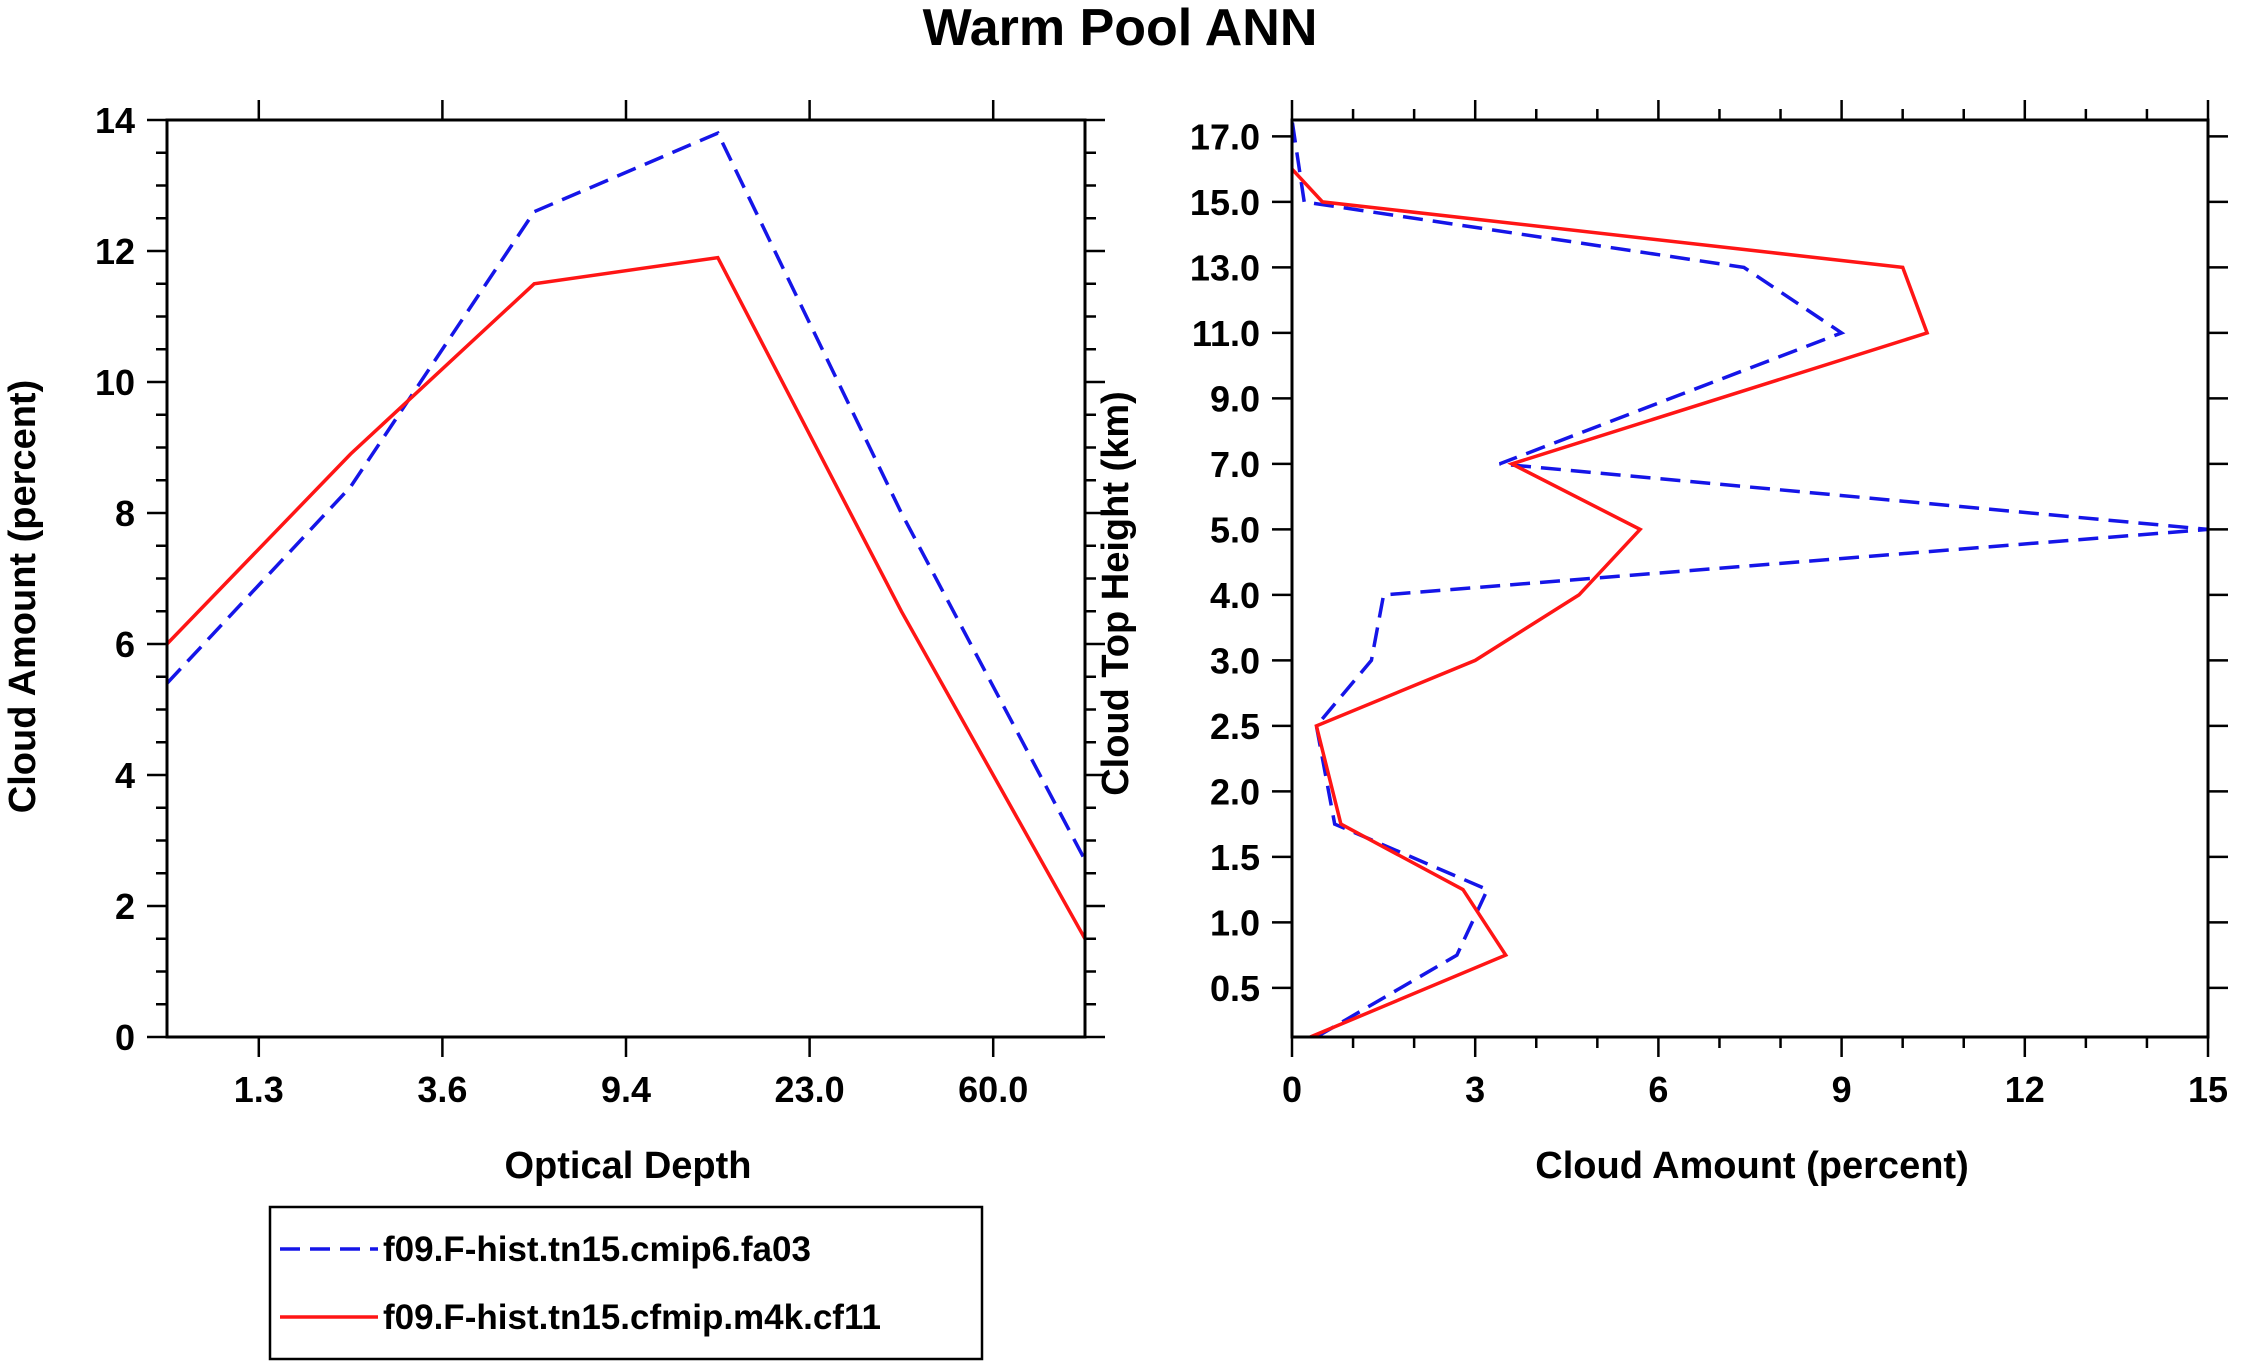 The image size is (2241, 1366). Describe the element at coordinates (1225, 136) in the screenshot. I see `right-y-tick-label: 17.0` at that location.